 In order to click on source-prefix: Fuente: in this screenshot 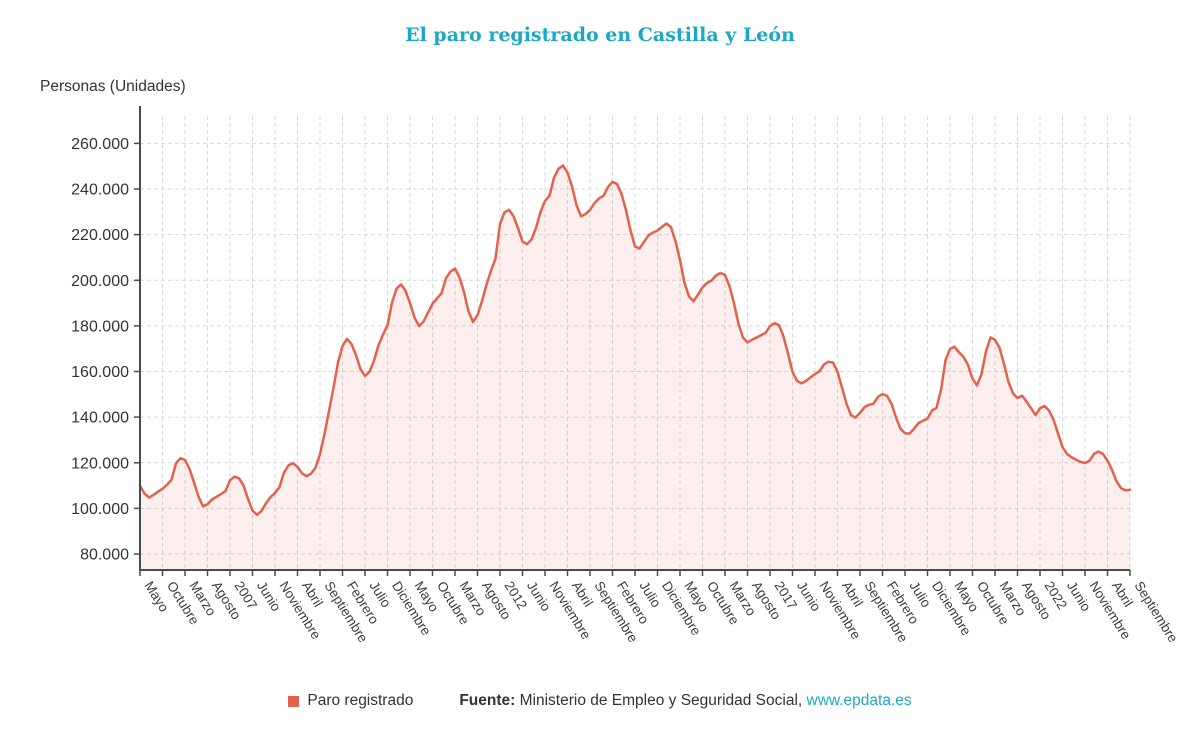, I will do `click(487, 700)`.